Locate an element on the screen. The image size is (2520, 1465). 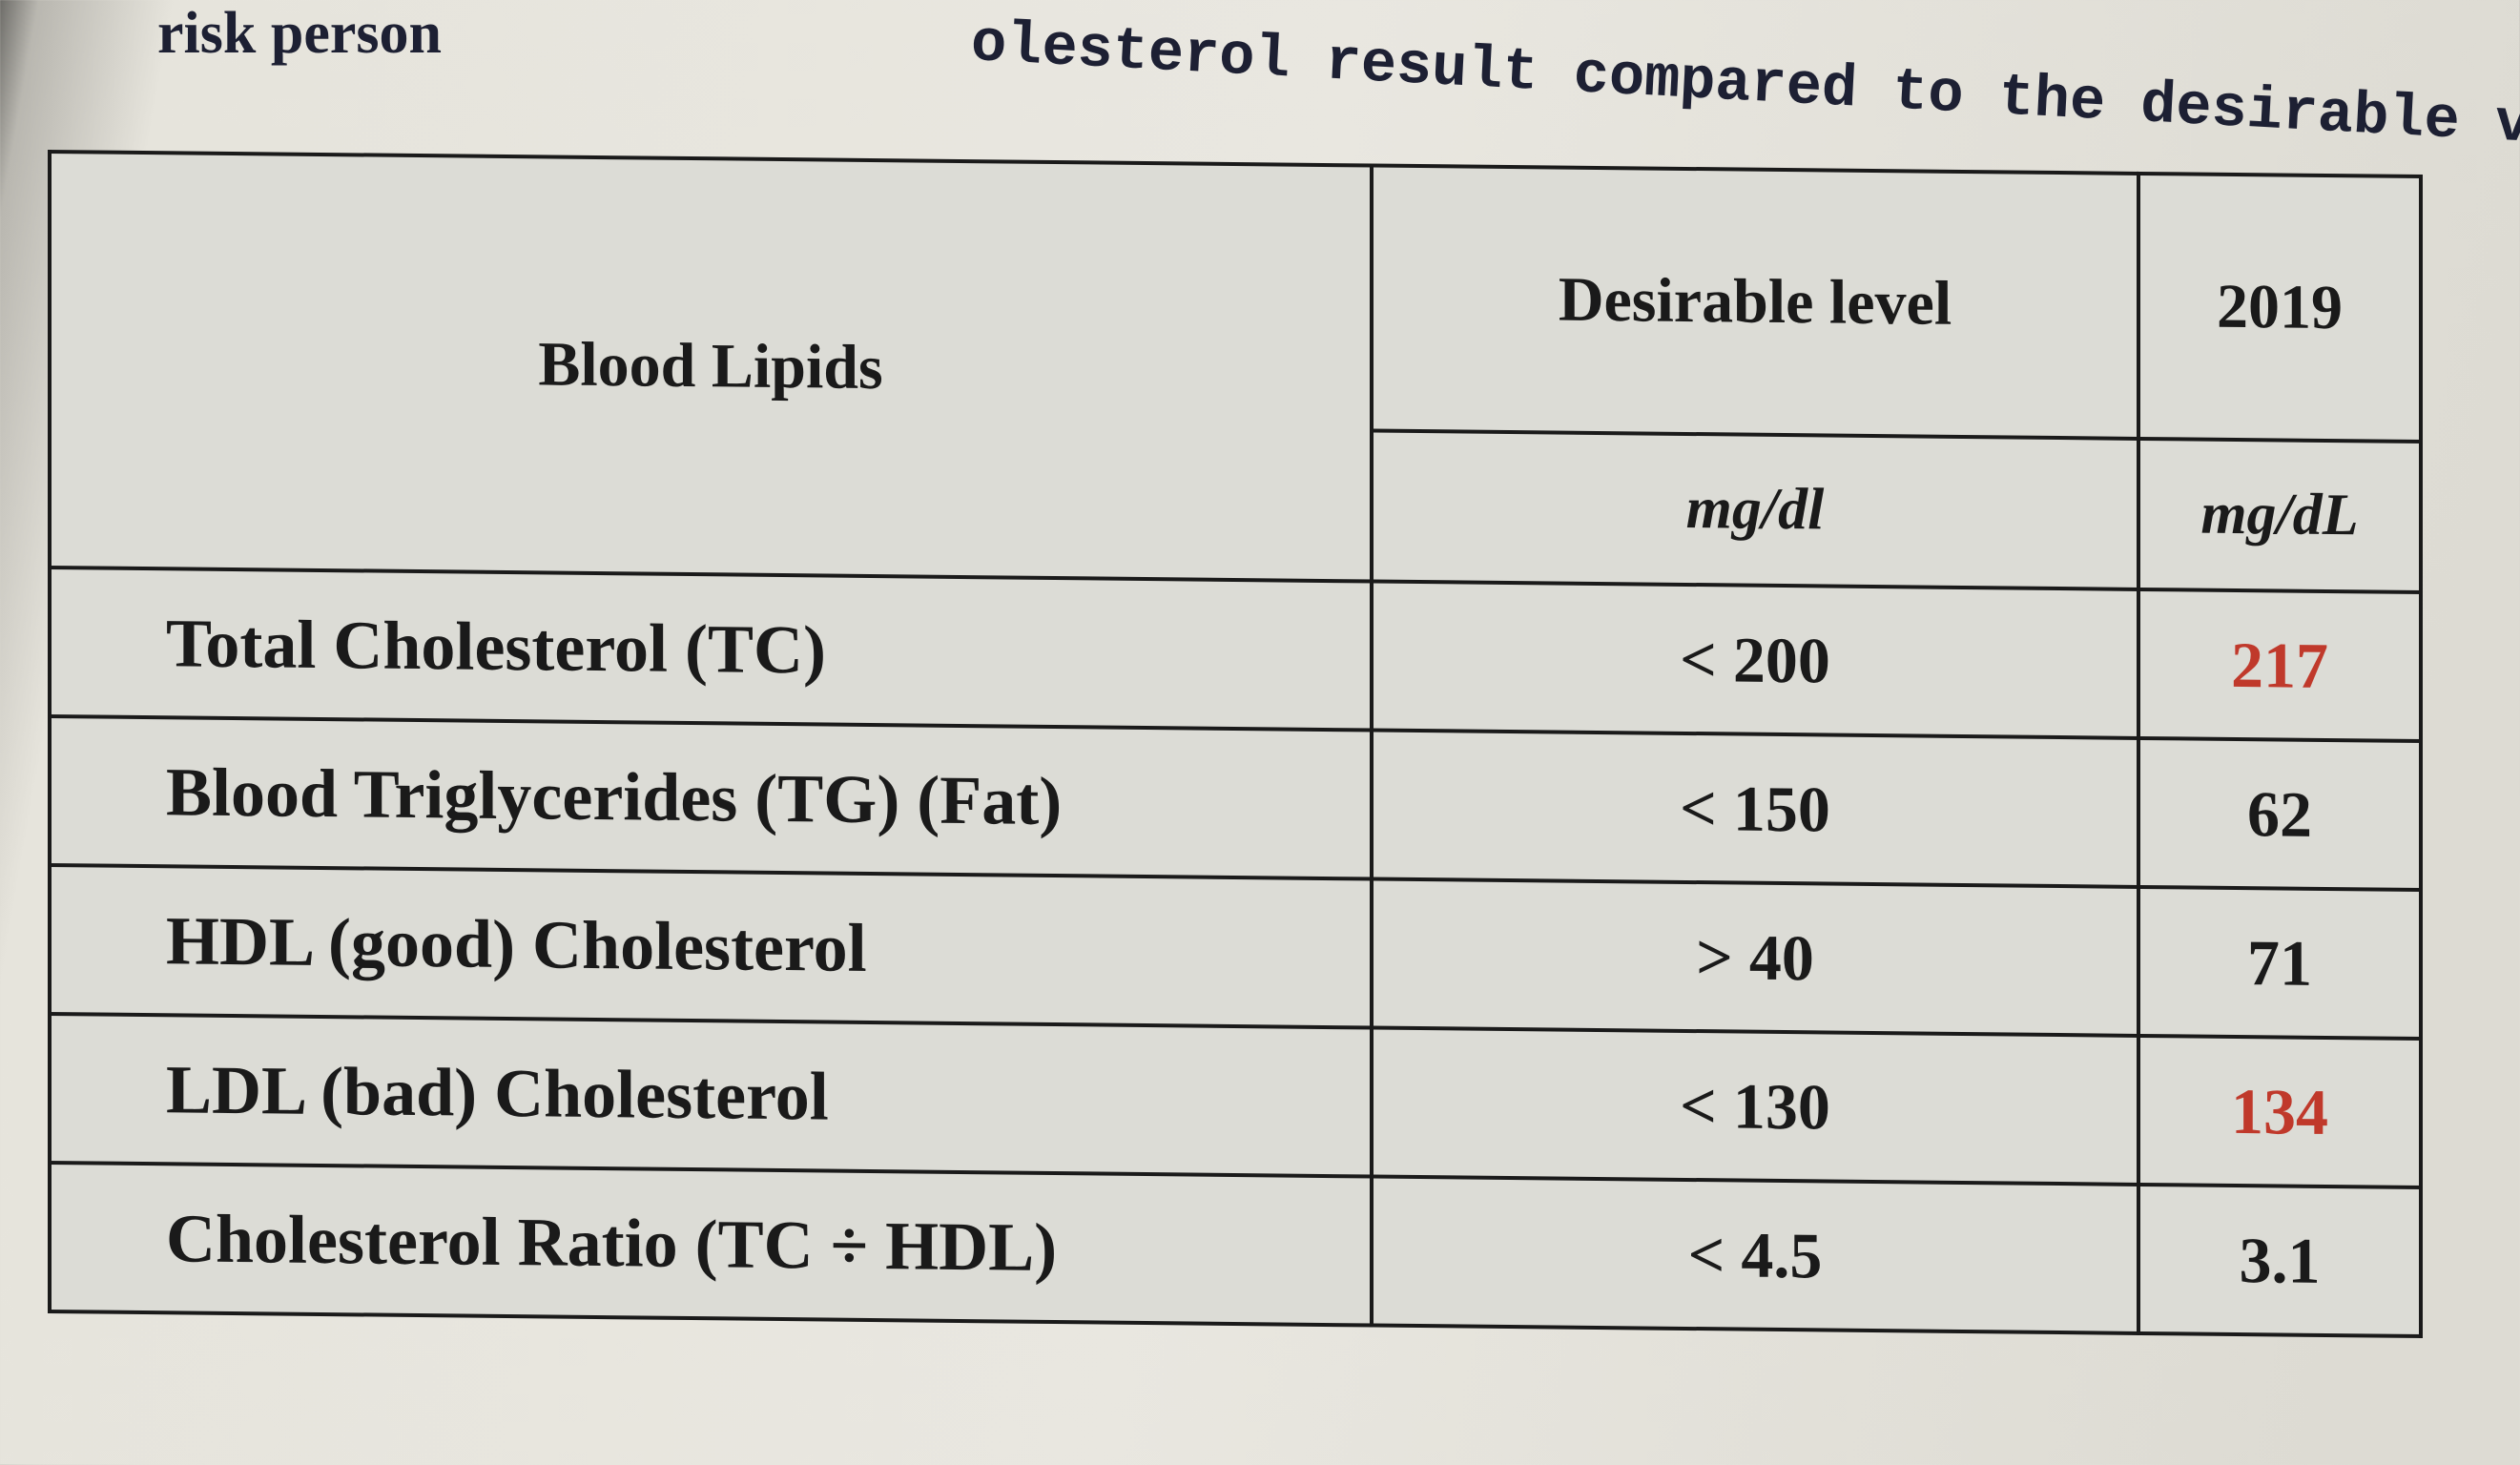
column-header: Desirable level is located at coordinates (1755, 302).